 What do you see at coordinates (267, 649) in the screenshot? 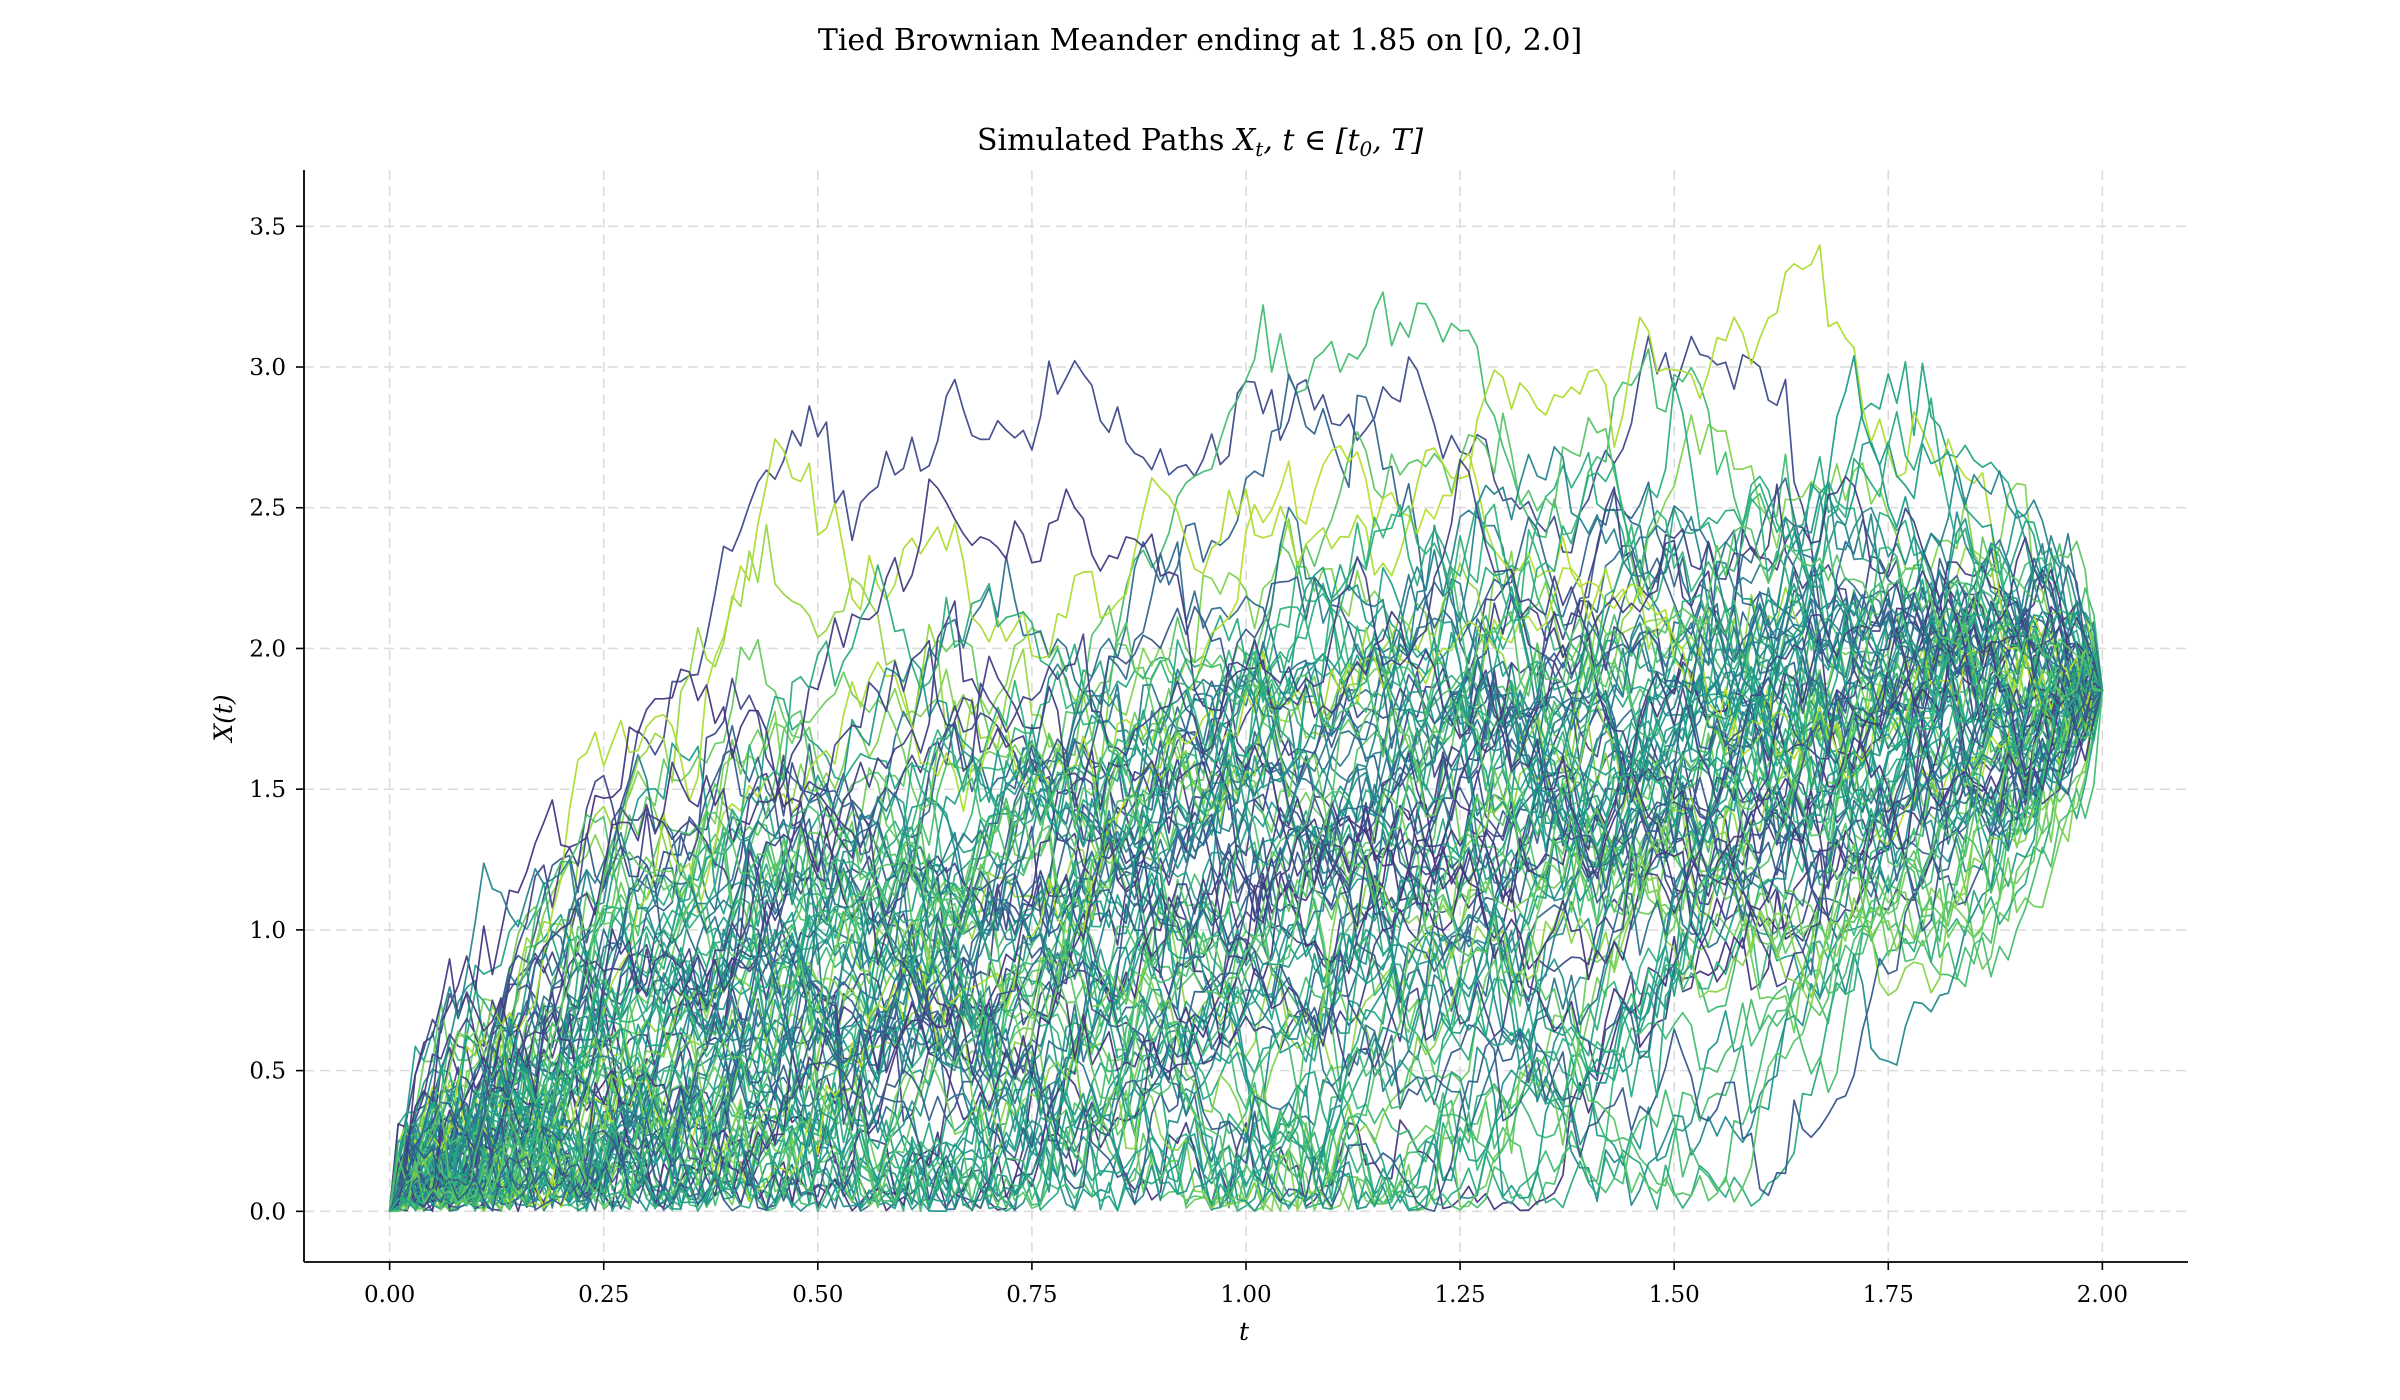
I see `y-tick-label: 2.0` at bounding box center [267, 649].